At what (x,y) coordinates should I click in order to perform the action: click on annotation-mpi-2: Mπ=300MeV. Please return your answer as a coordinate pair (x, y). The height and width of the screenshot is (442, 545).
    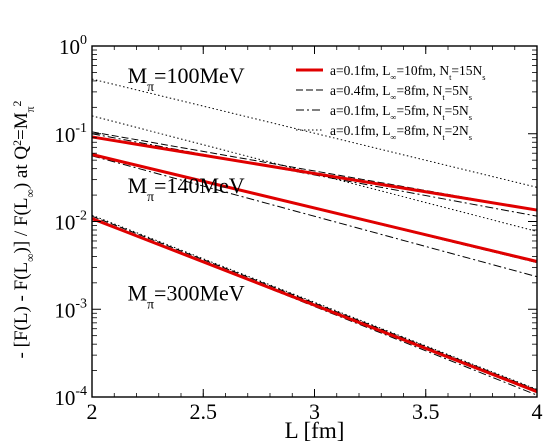
    Looking at the image, I should click on (186, 296).